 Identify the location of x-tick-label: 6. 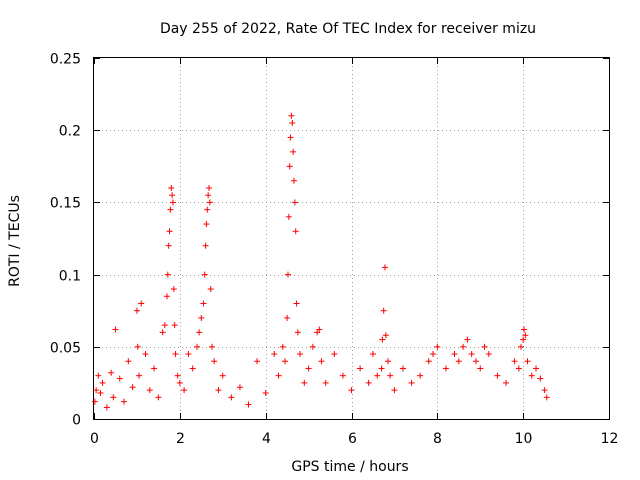
(352, 439).